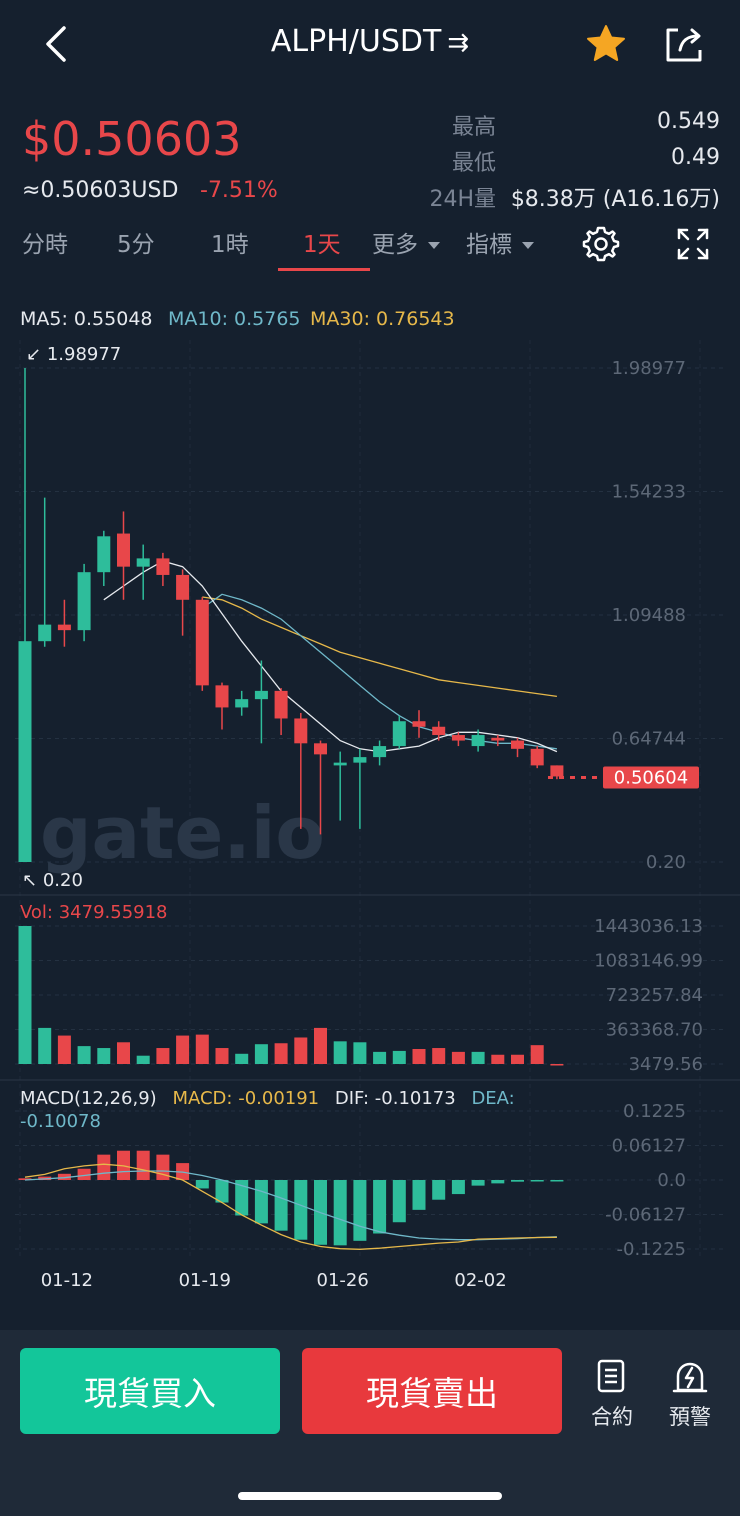  What do you see at coordinates (150, 1391) in the screenshot?
I see `spot-buy-button: 現貨買入` at bounding box center [150, 1391].